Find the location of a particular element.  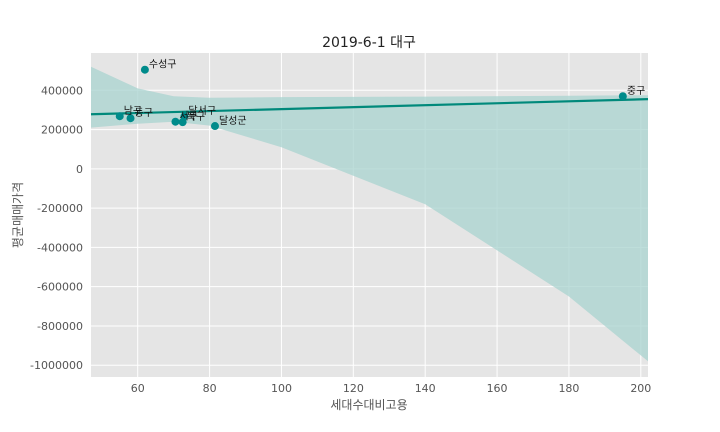

point-label: 수성구 is located at coordinates (163, 65).